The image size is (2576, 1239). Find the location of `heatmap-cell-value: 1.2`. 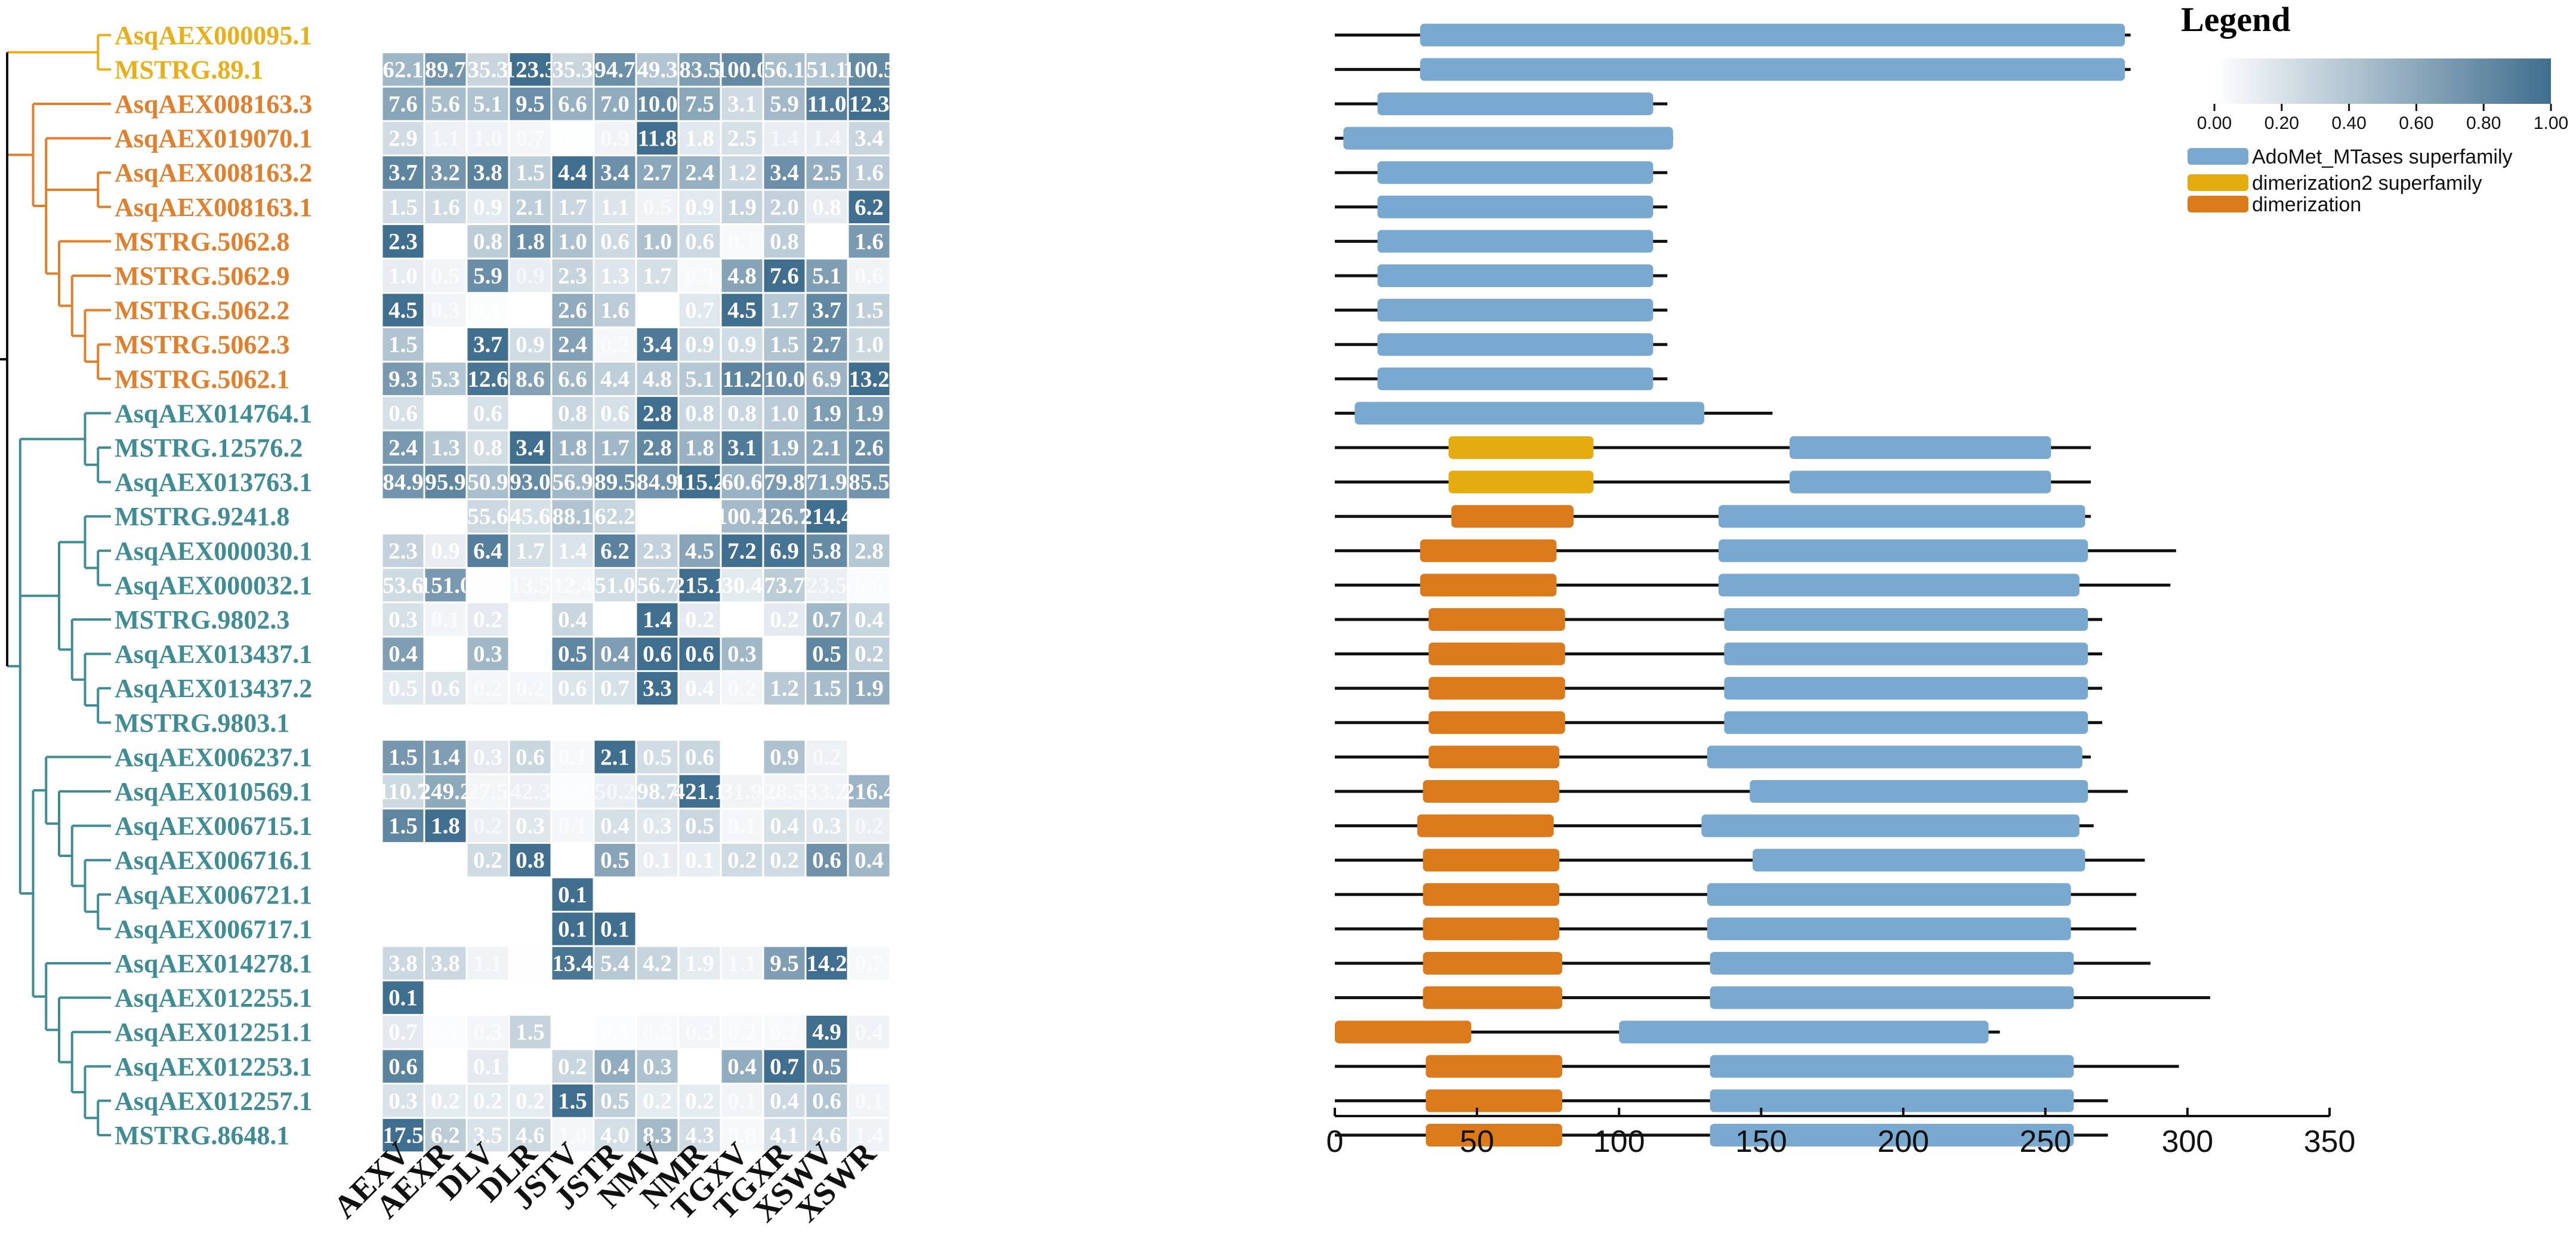

heatmap-cell-value: 1.2 is located at coordinates (742, 173).